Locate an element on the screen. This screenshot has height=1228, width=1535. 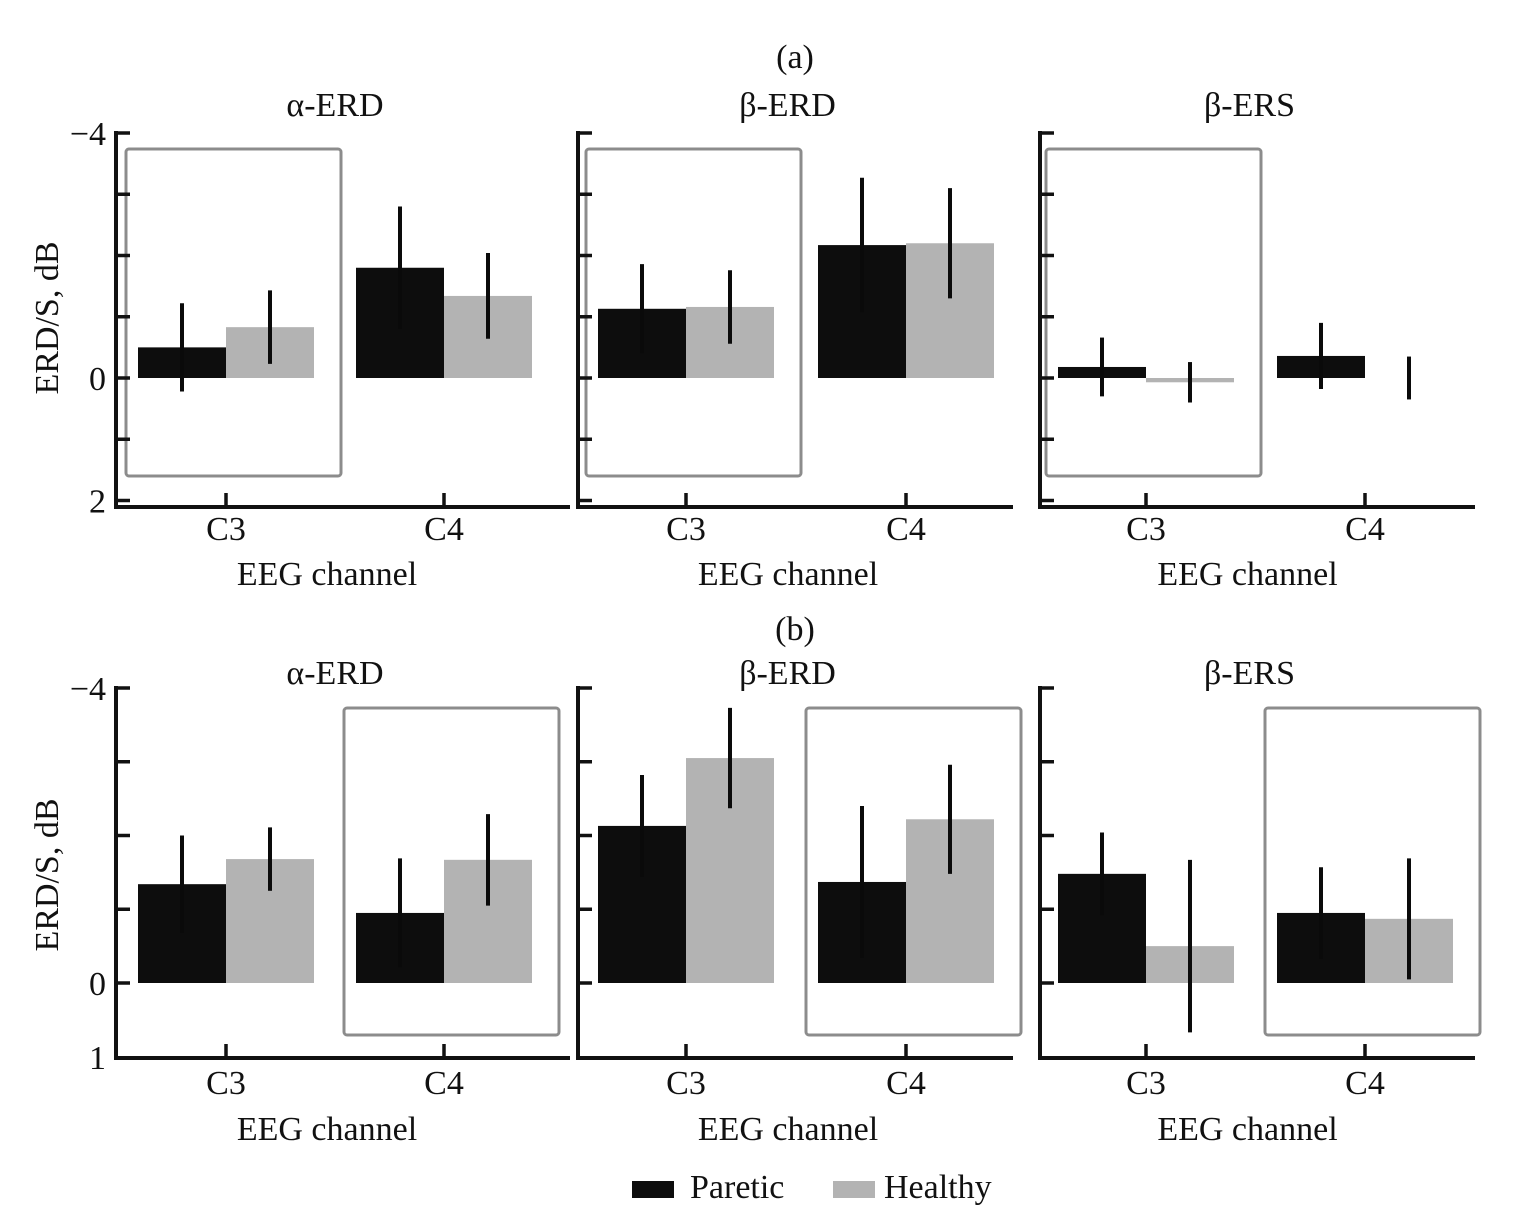
legend-label-paretic: Paretic is located at coordinates (737, 1187).